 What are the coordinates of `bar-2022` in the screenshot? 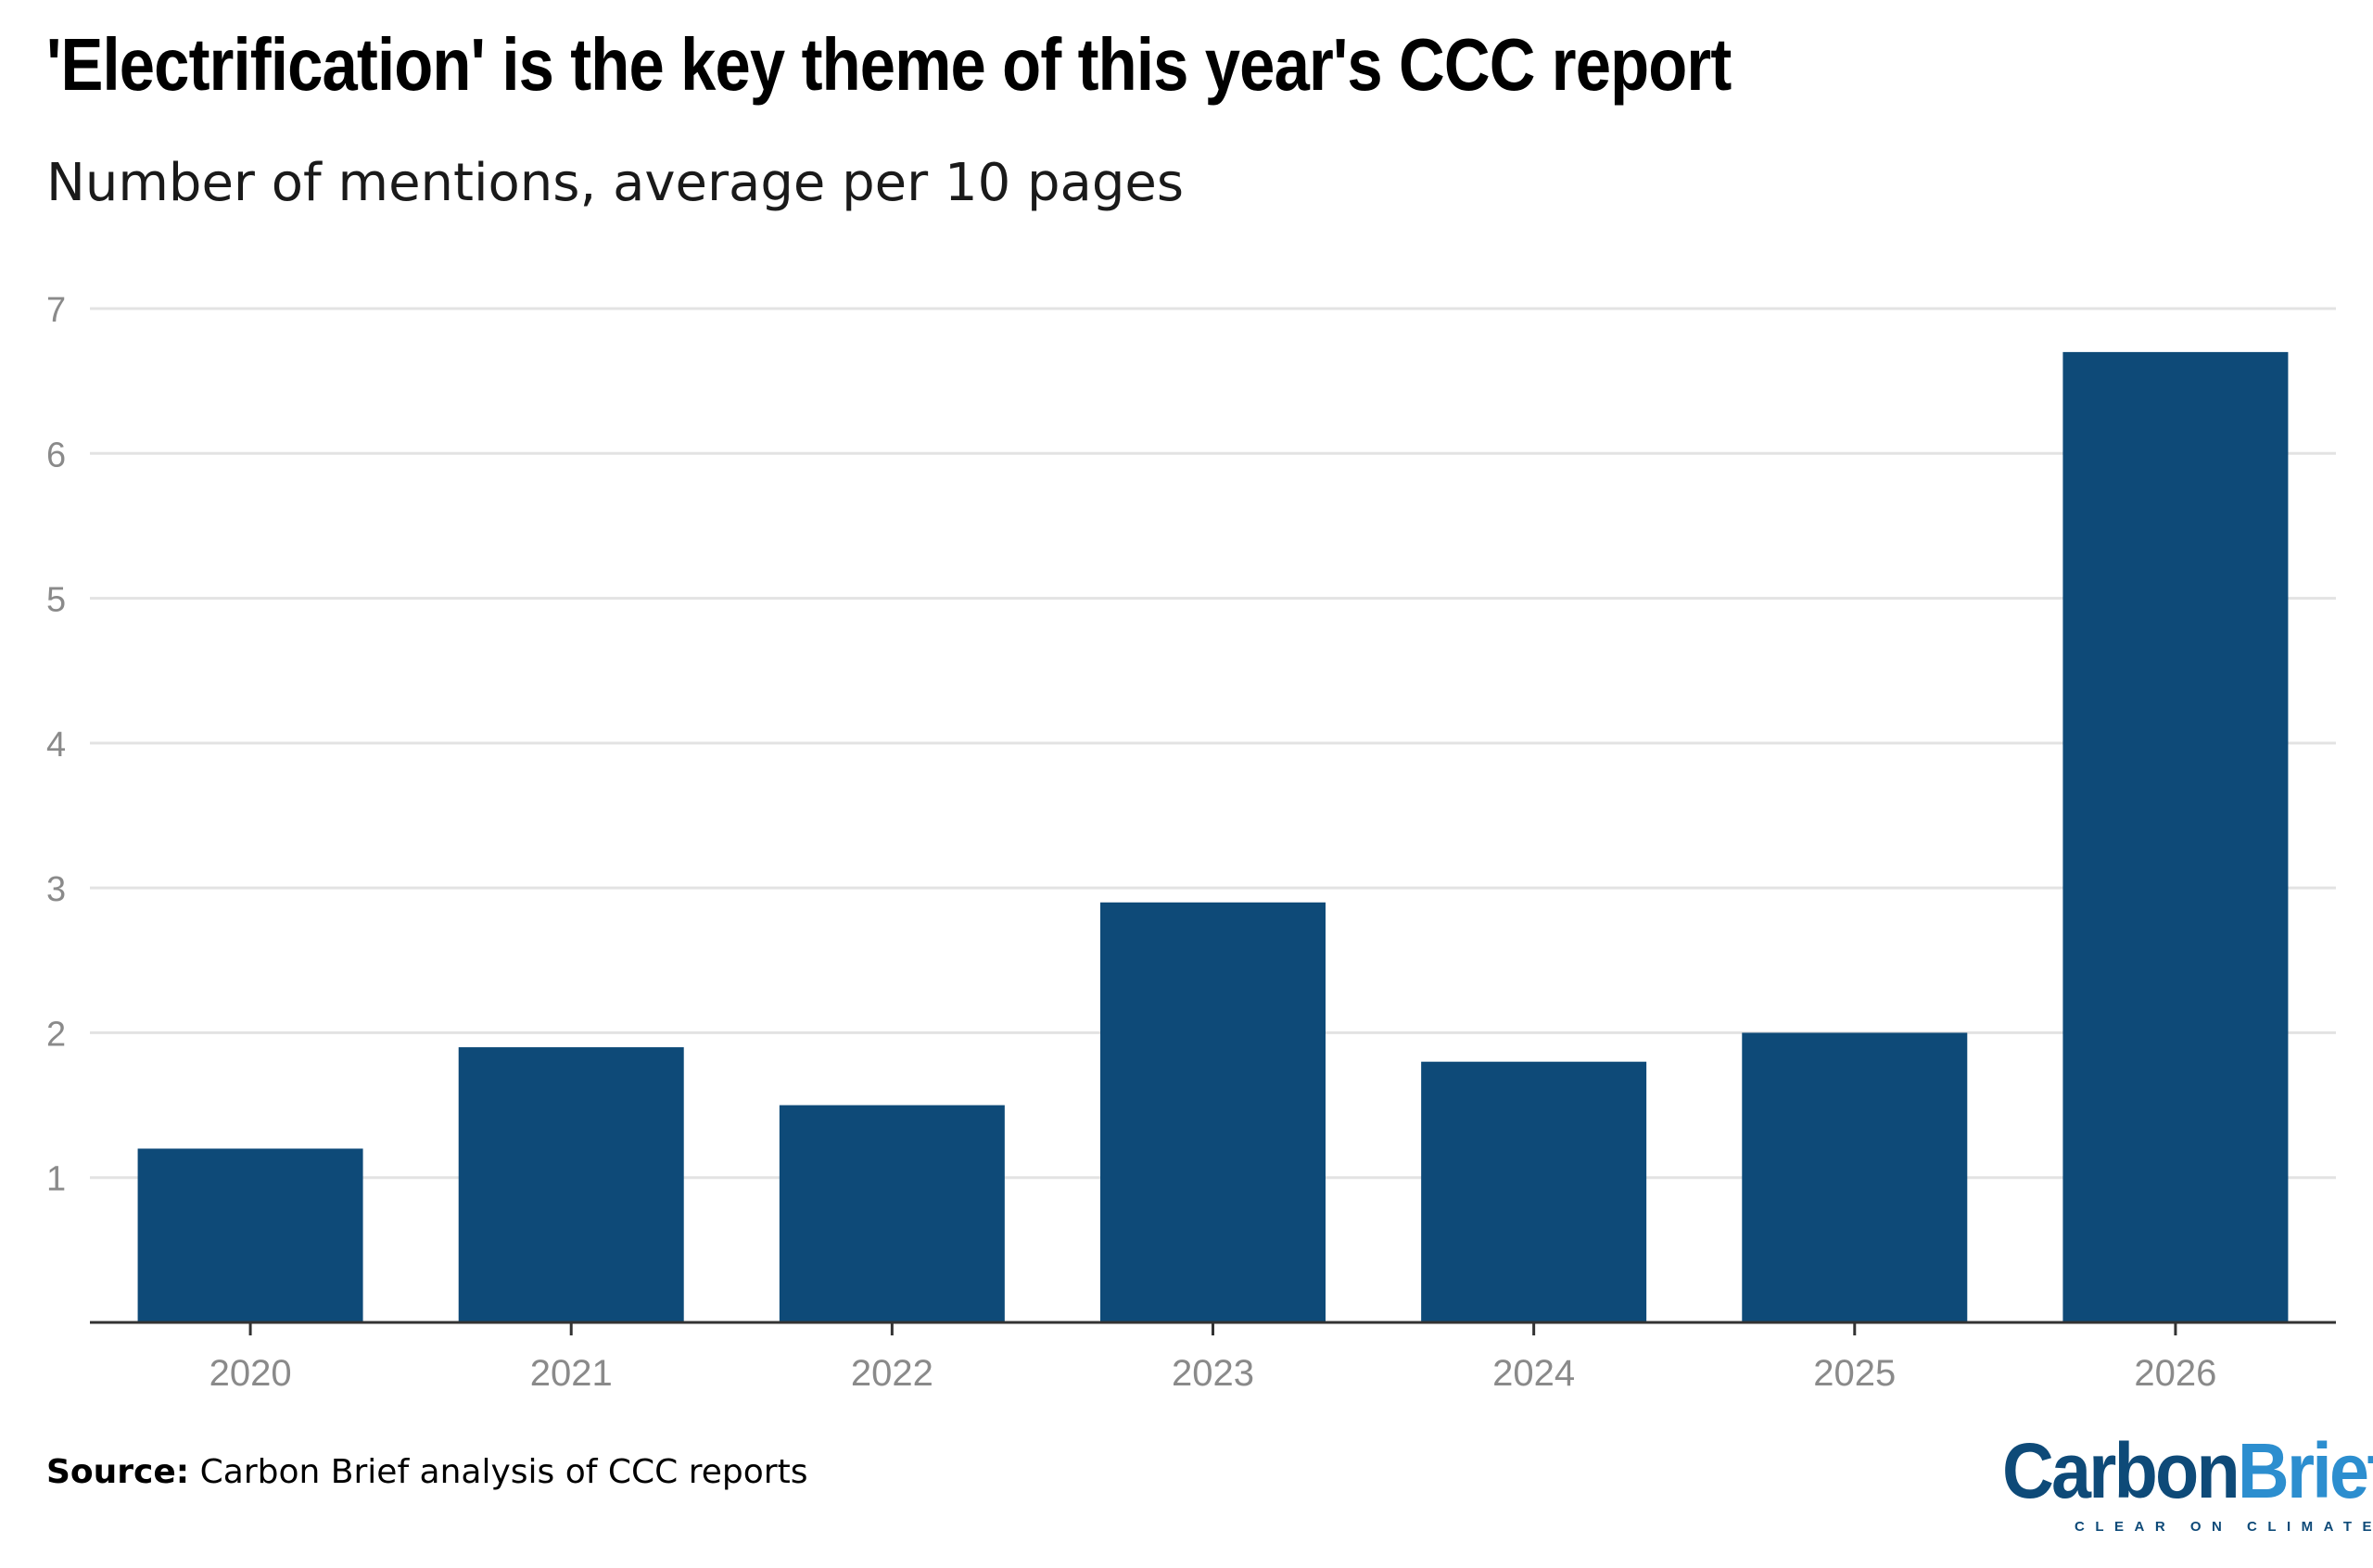 It's located at (892, 1213).